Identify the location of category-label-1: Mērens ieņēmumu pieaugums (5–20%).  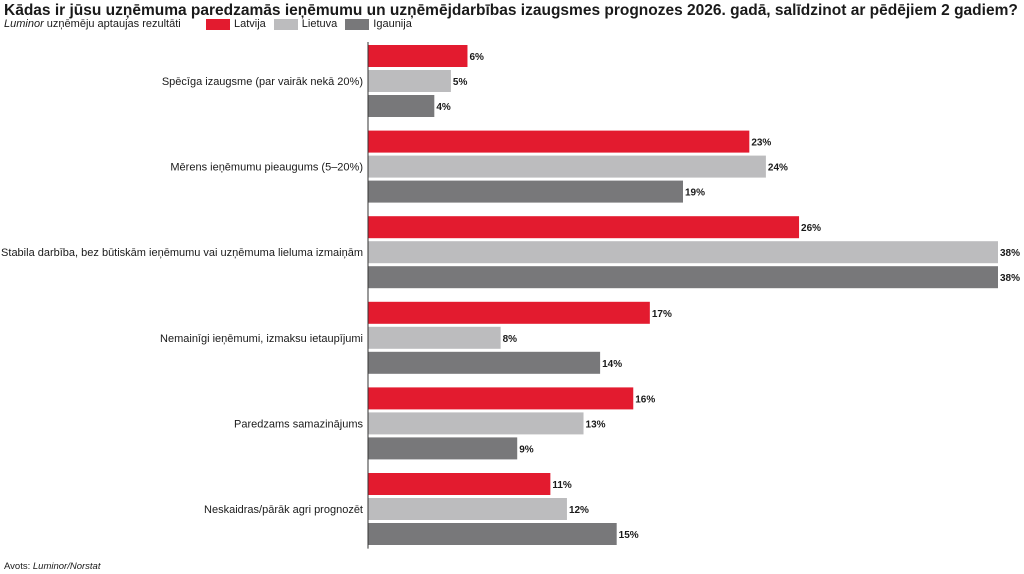
(266, 168).